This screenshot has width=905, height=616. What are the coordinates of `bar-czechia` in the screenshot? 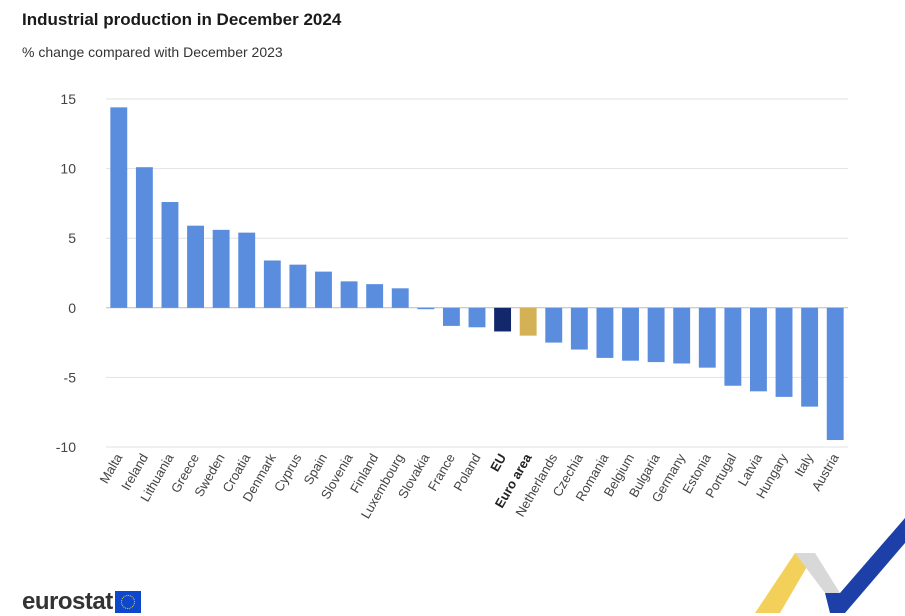 It's located at (579, 328).